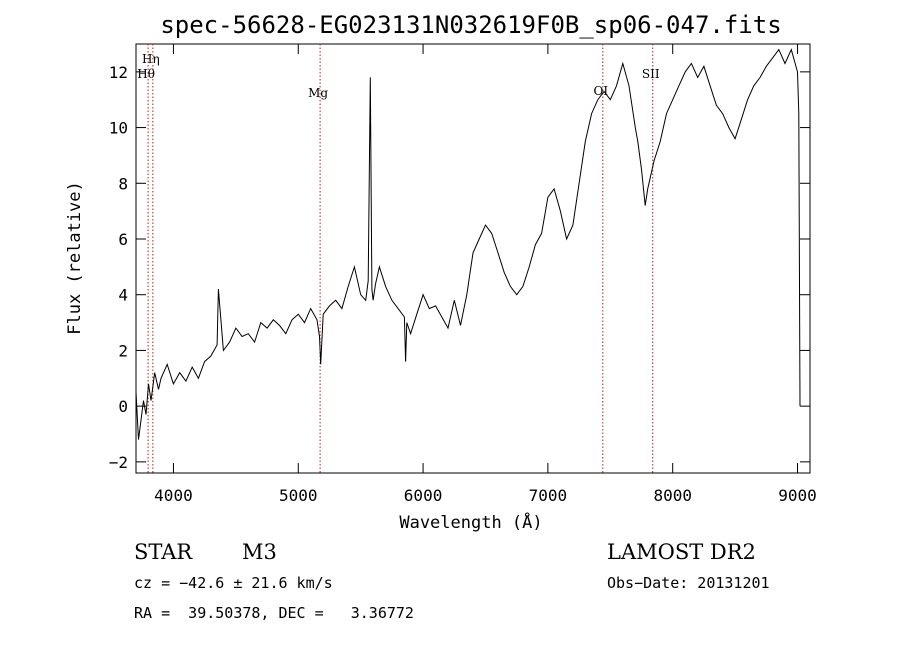 Image resolution: width=900 pixels, height=649 pixels. I want to click on spectral-line-label: Hθ, so click(146, 74).